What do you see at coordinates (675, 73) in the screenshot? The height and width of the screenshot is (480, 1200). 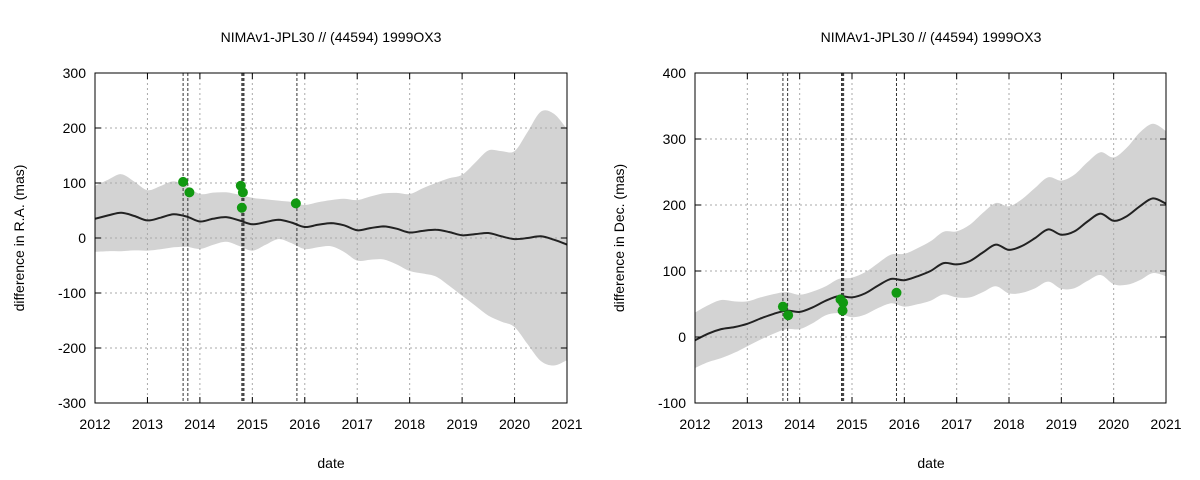 I see `y-tick-label: 400` at bounding box center [675, 73].